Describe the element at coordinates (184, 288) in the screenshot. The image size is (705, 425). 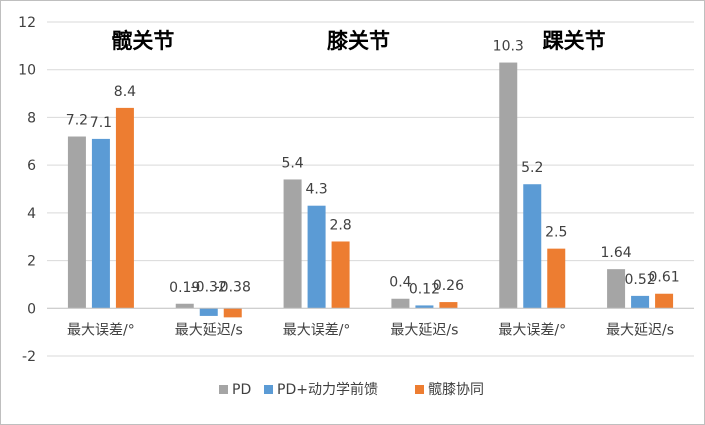
I see `data-label: 0.19` at that location.